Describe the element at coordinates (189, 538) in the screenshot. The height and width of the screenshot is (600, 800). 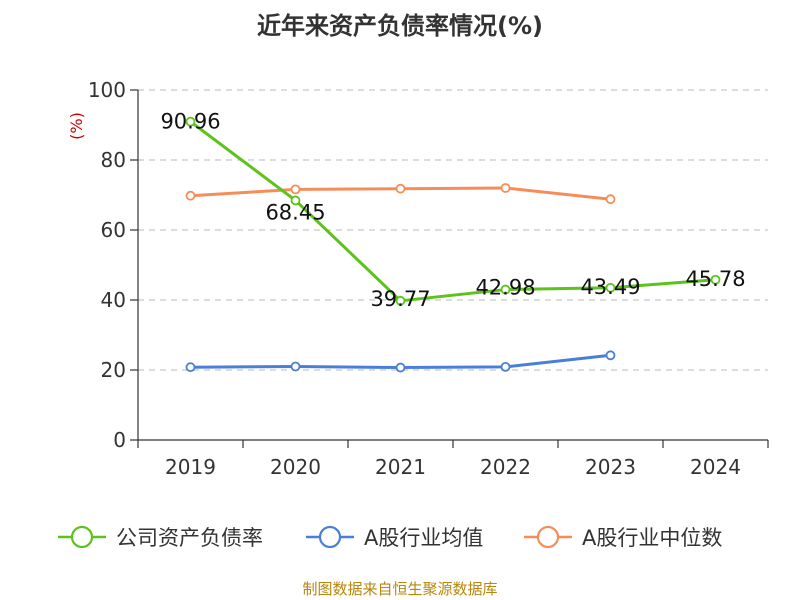
I see `legend-label: 公司资产负债率` at that location.